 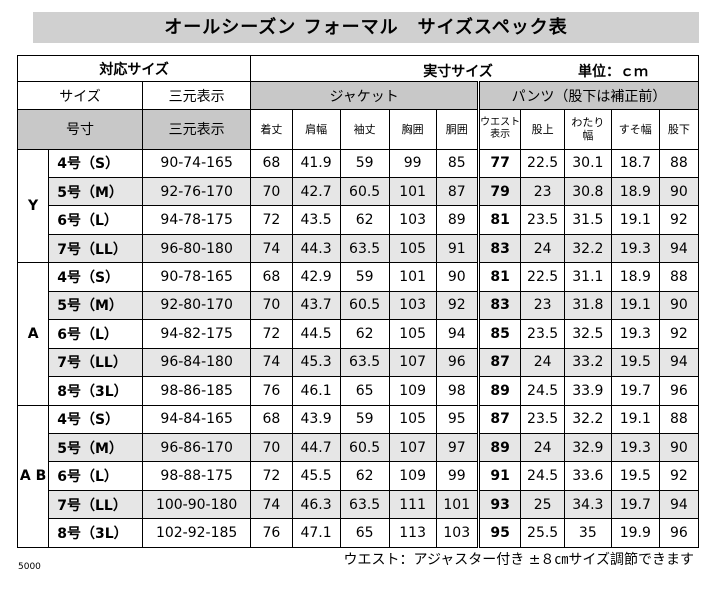 What do you see at coordinates (316, 277) in the screenshot?
I see `cell-shoulder: 42.9` at bounding box center [316, 277].